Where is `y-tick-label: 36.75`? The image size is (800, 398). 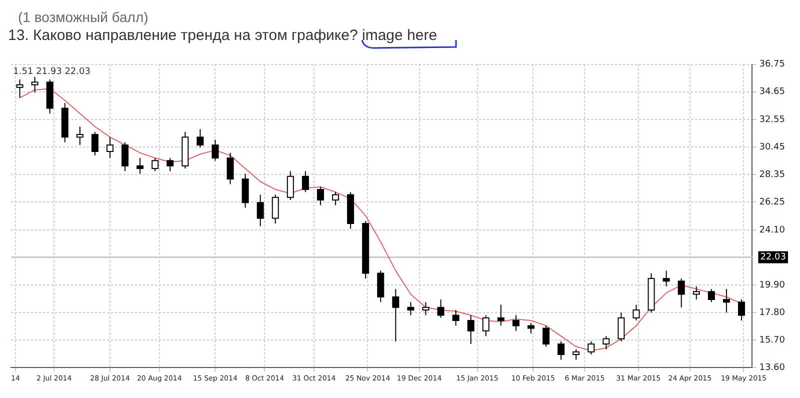
y-tick-label: 36.75 is located at coordinates (772, 65).